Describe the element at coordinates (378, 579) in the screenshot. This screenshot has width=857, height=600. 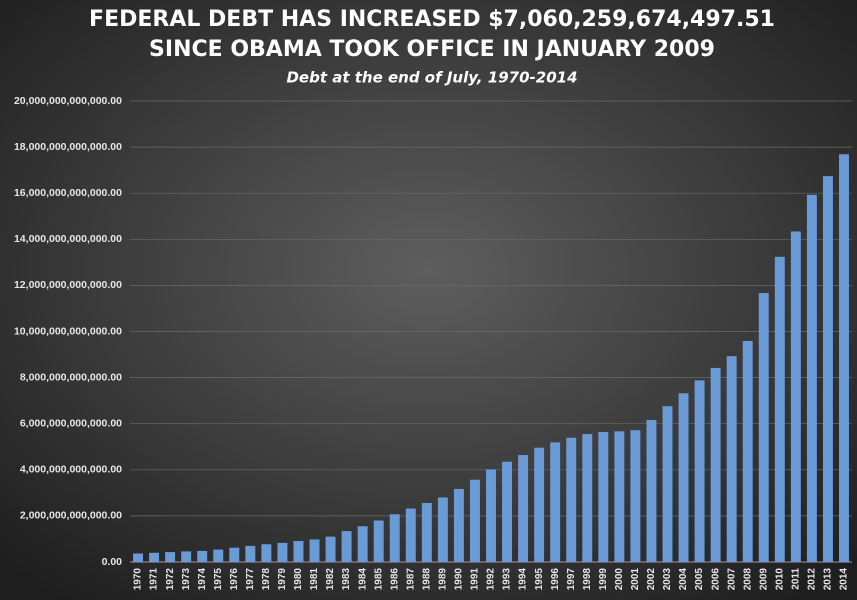
I see `x-tick-label: 1985` at that location.